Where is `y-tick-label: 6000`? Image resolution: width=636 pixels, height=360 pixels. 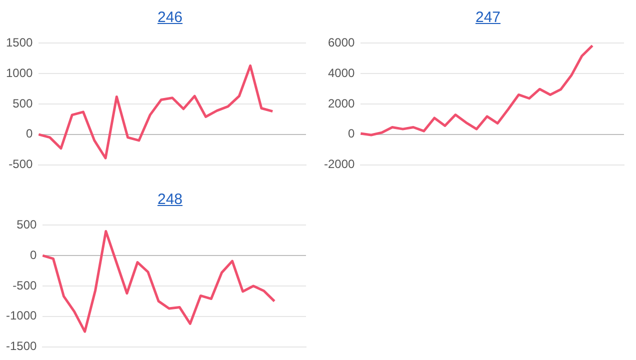 y-tick-label: 6000 is located at coordinates (342, 43).